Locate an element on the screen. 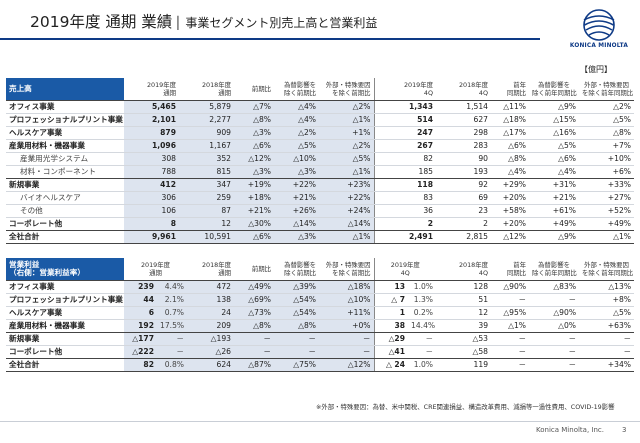 This screenshot has height=443, width=640. table-cell: +10% is located at coordinates (606, 159).